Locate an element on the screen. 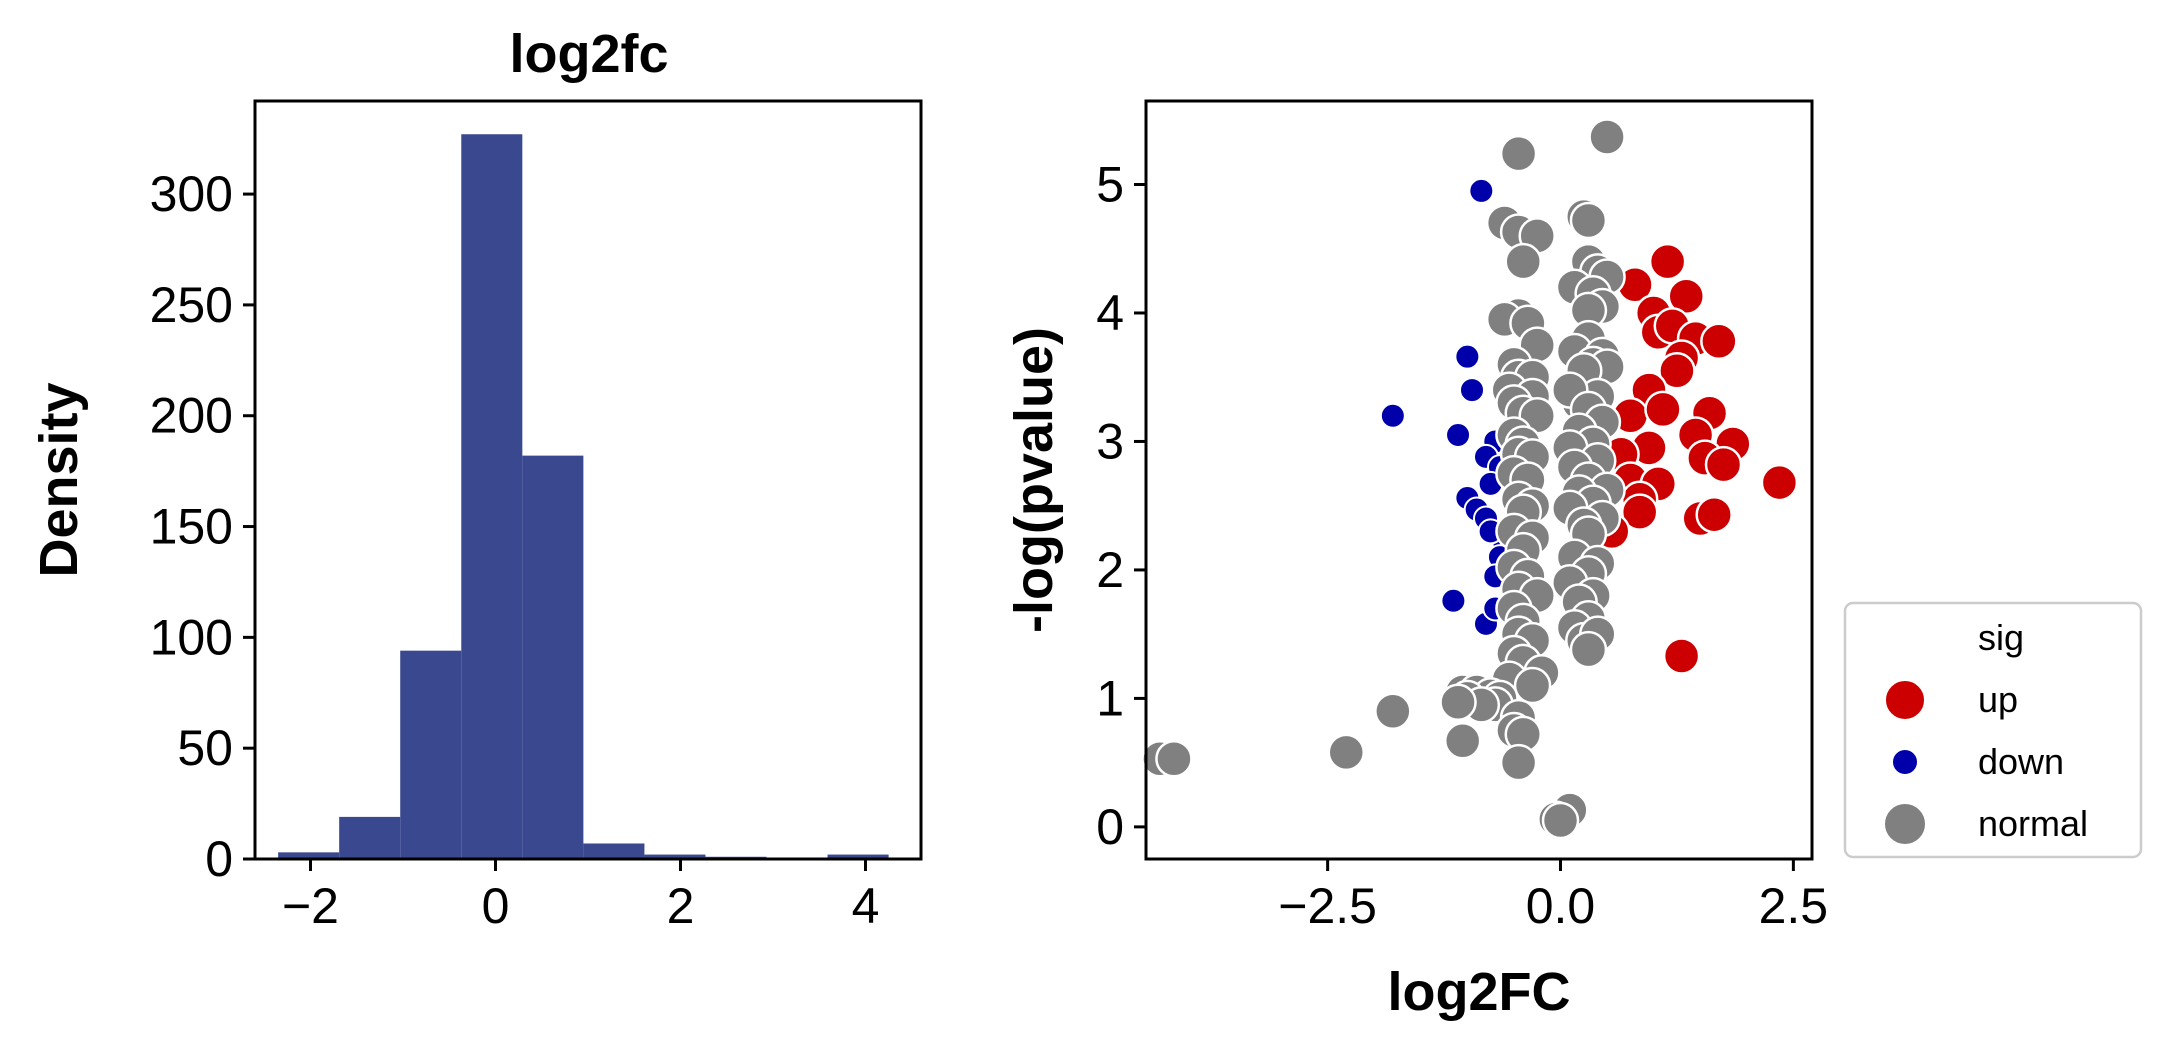 The height and width of the screenshot is (1050, 2162). x-tick-label: 2 is located at coordinates (681, 906).